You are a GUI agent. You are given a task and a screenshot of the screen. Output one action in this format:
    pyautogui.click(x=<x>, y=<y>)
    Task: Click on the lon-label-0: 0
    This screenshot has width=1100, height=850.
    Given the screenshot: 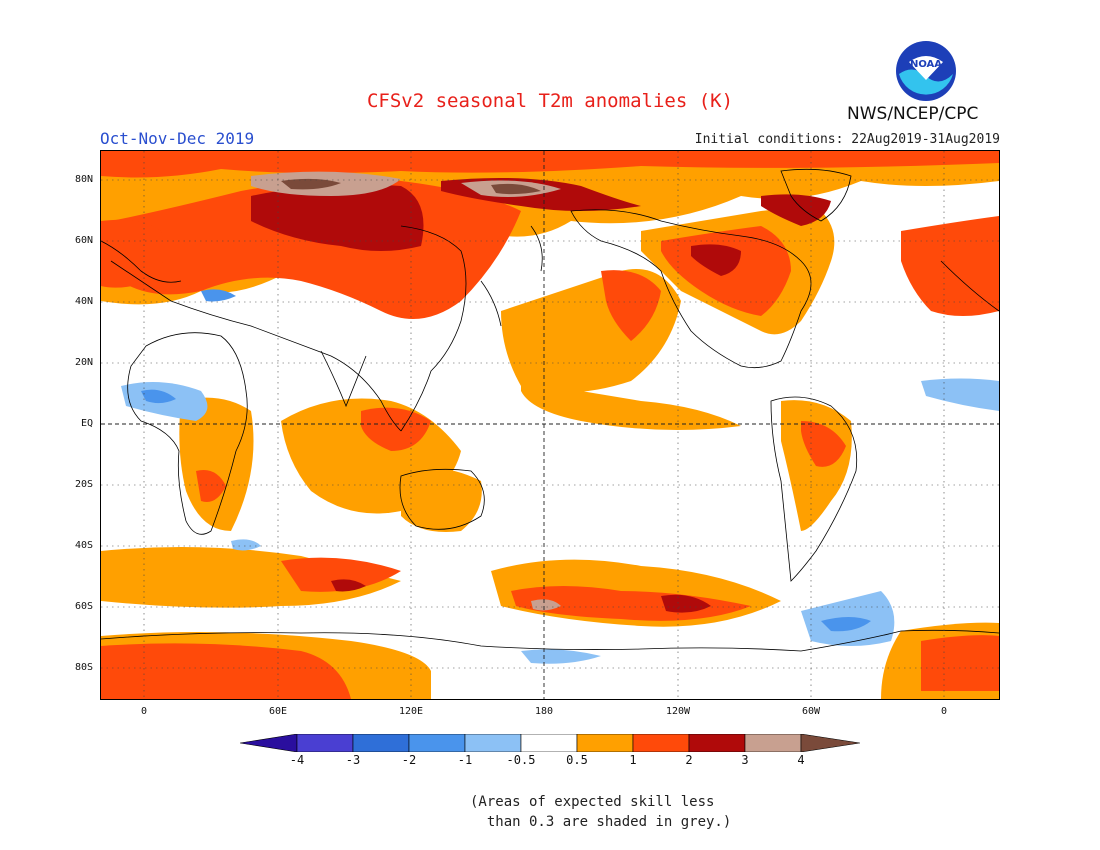 What is the action you would take?
    pyautogui.click(x=144, y=711)
    